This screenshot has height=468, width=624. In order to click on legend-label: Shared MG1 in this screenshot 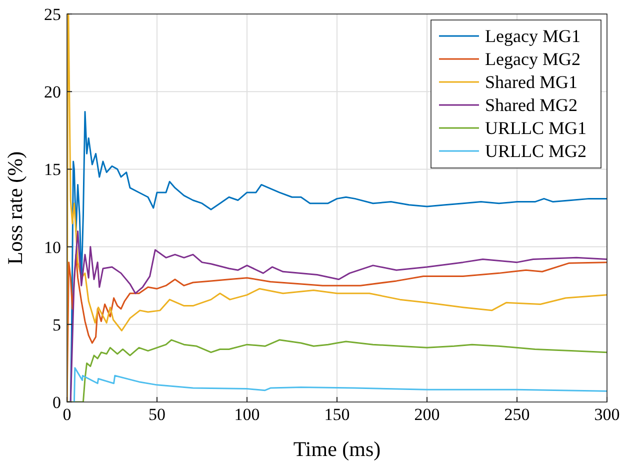, I will do `click(531, 82)`.